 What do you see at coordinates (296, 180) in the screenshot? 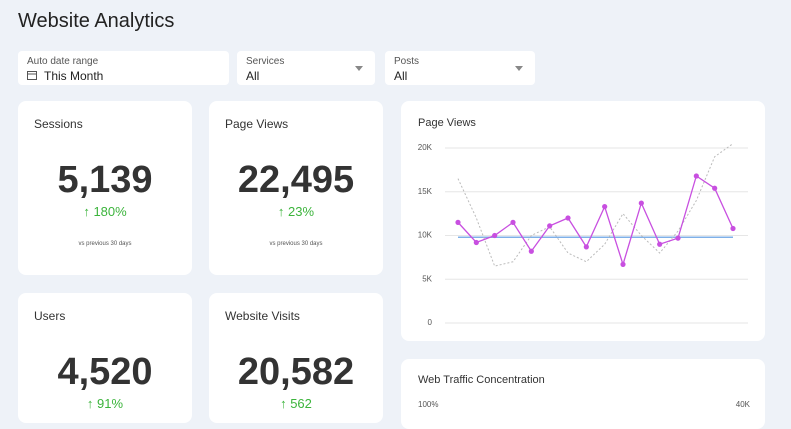
I see `kpi-value: 22,495` at bounding box center [296, 180].